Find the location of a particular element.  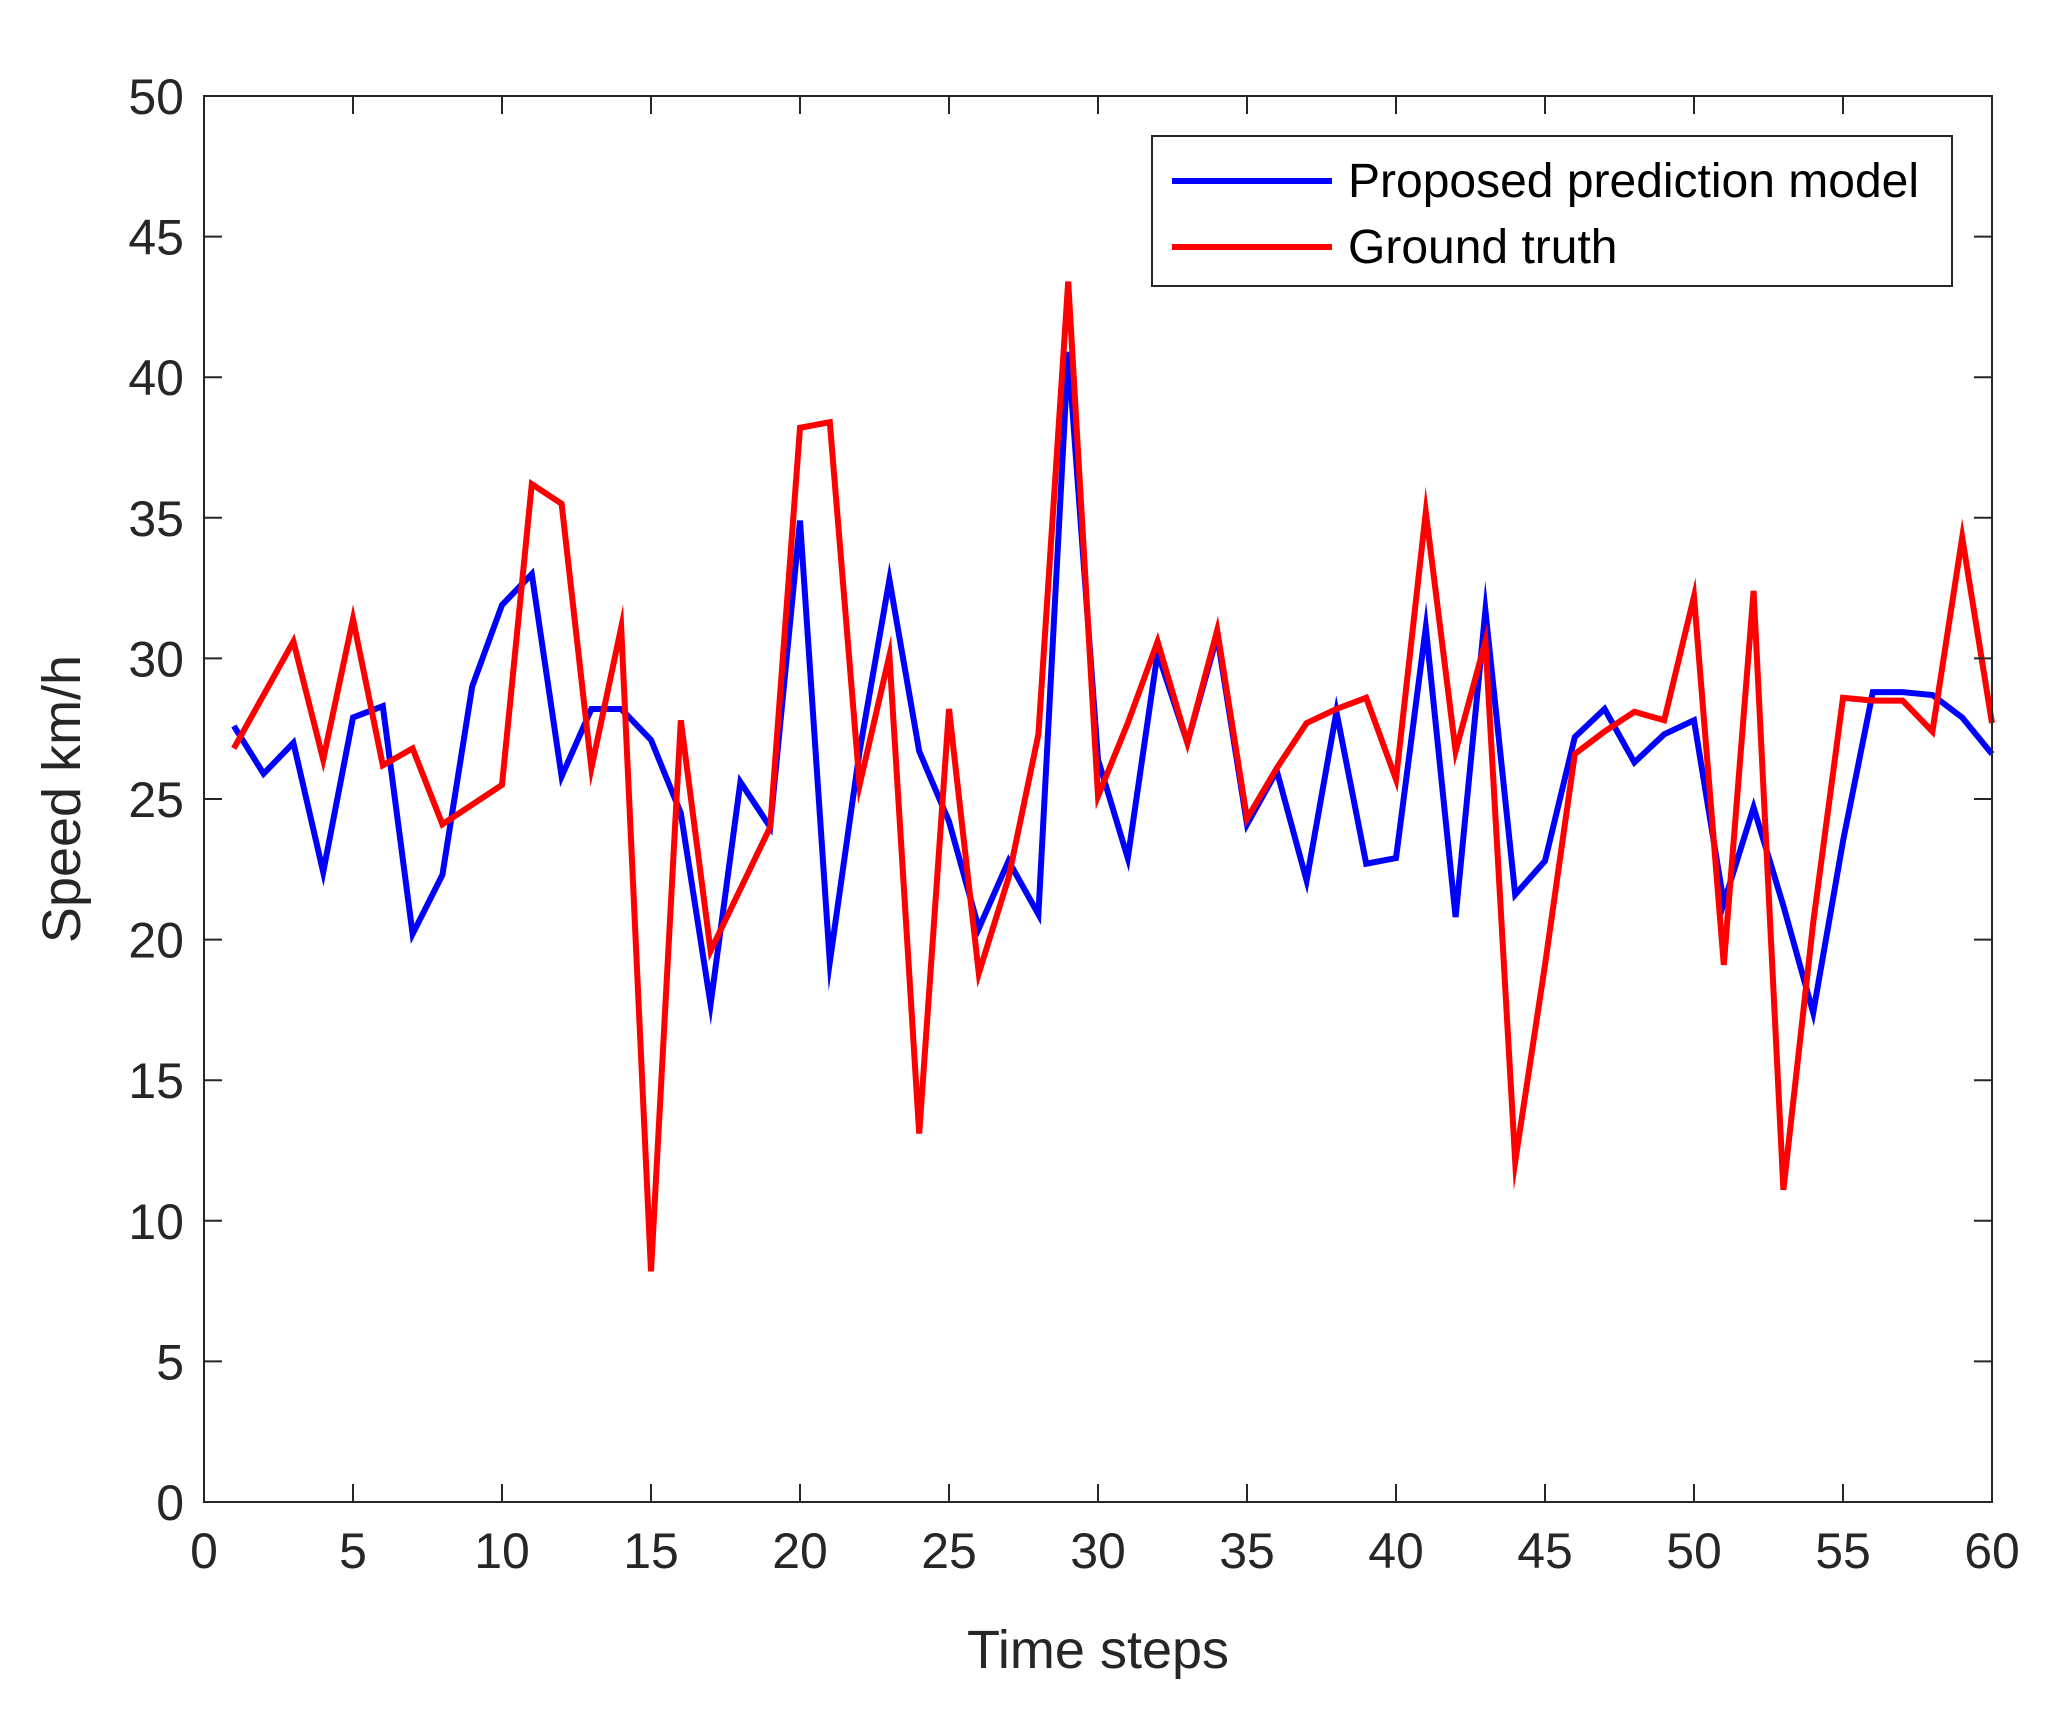

x-tick-label: 35 is located at coordinates (1247, 1551).